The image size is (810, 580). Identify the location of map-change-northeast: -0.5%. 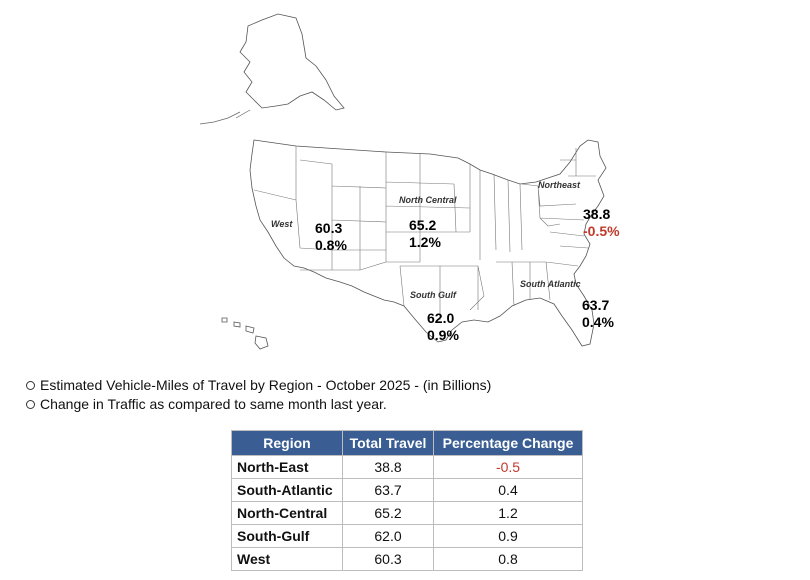
(601, 231).